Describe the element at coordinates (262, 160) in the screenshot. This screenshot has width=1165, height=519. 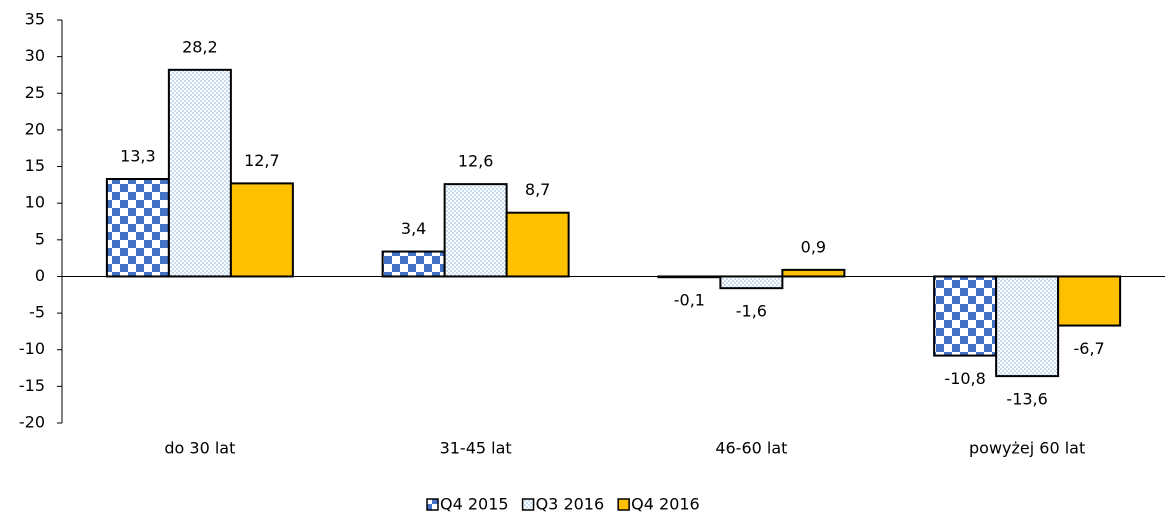
I see `data-label: 12,7` at that location.